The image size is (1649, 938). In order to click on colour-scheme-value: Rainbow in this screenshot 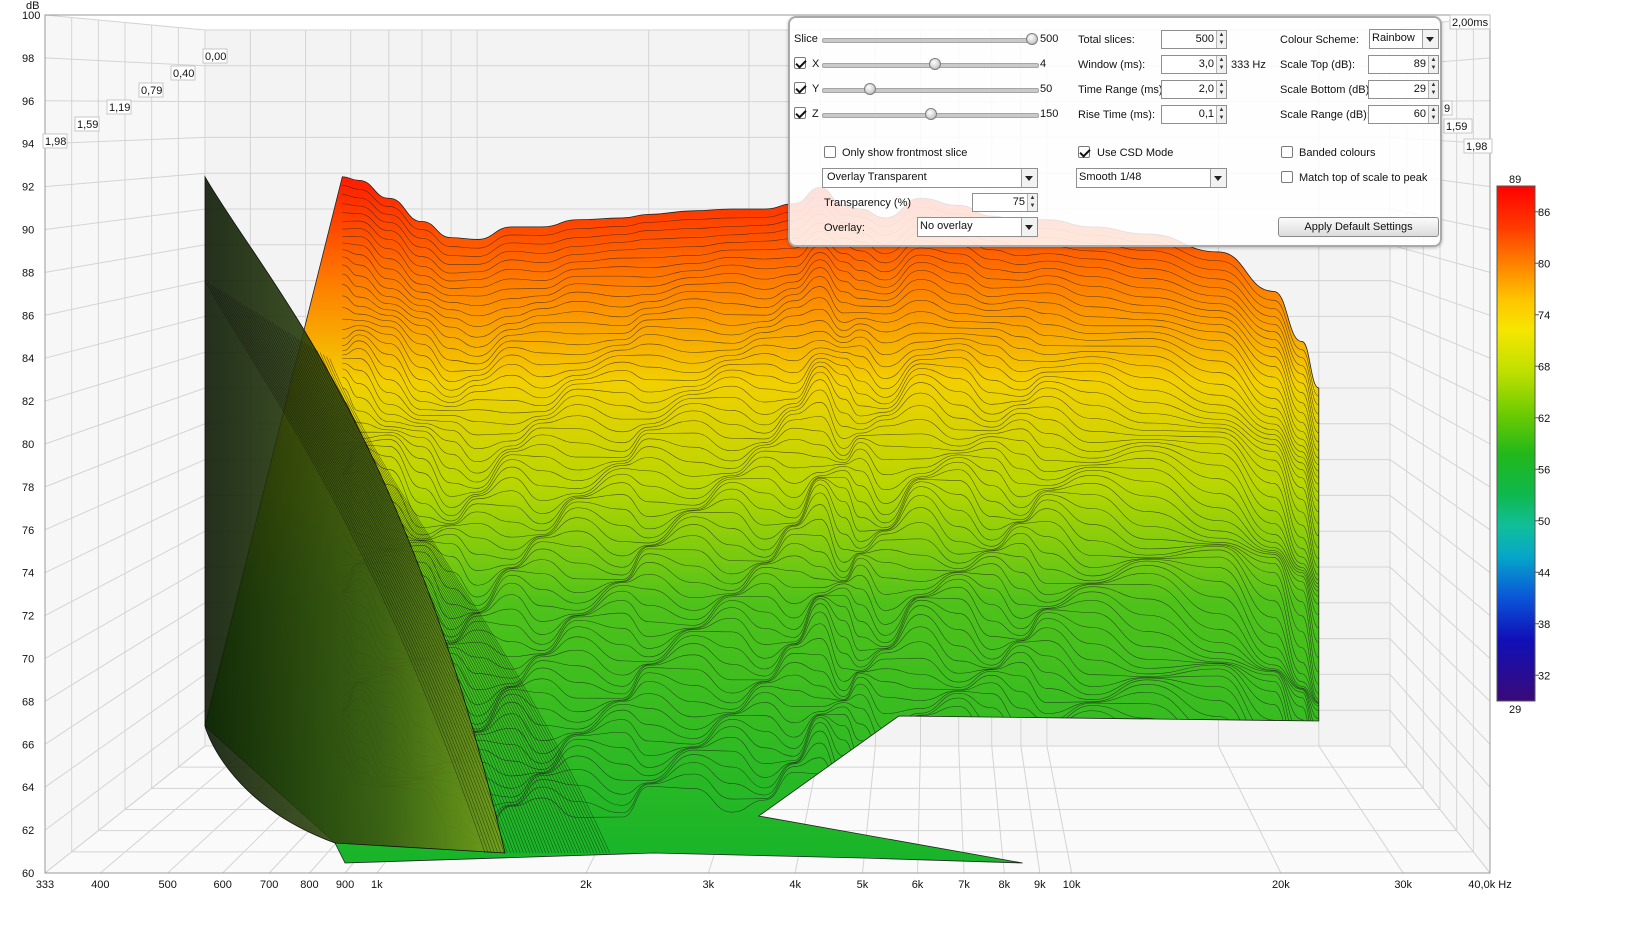, I will do `click(1393, 38)`.